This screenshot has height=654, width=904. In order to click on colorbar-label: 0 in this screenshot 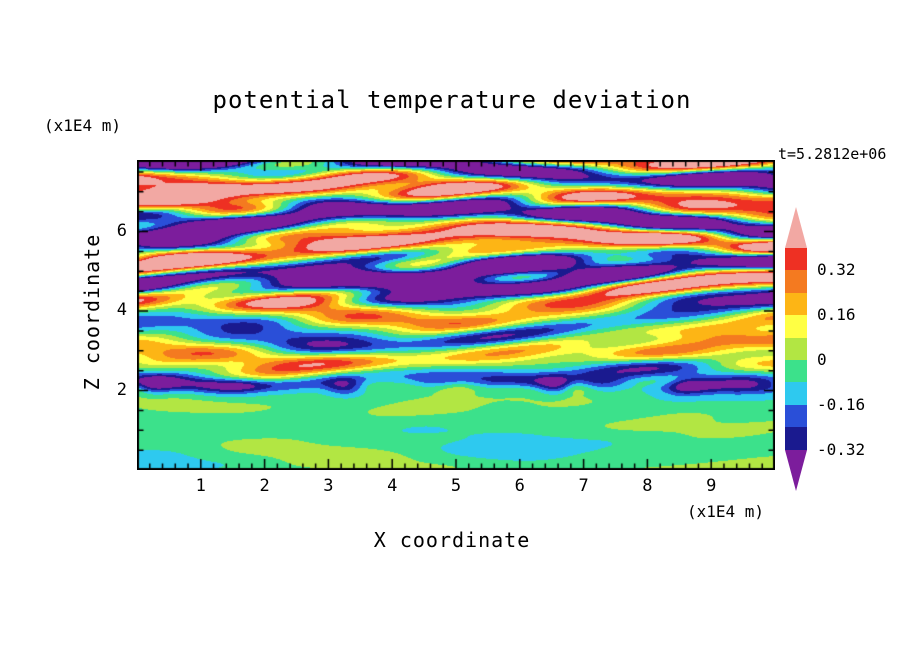, I will do `click(822, 359)`.